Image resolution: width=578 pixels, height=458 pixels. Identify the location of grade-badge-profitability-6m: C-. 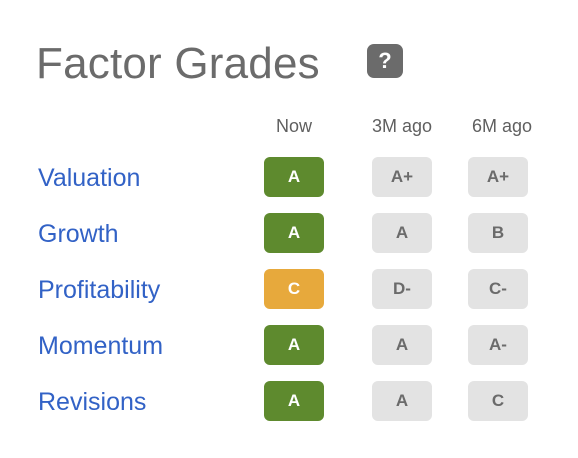
(498, 289).